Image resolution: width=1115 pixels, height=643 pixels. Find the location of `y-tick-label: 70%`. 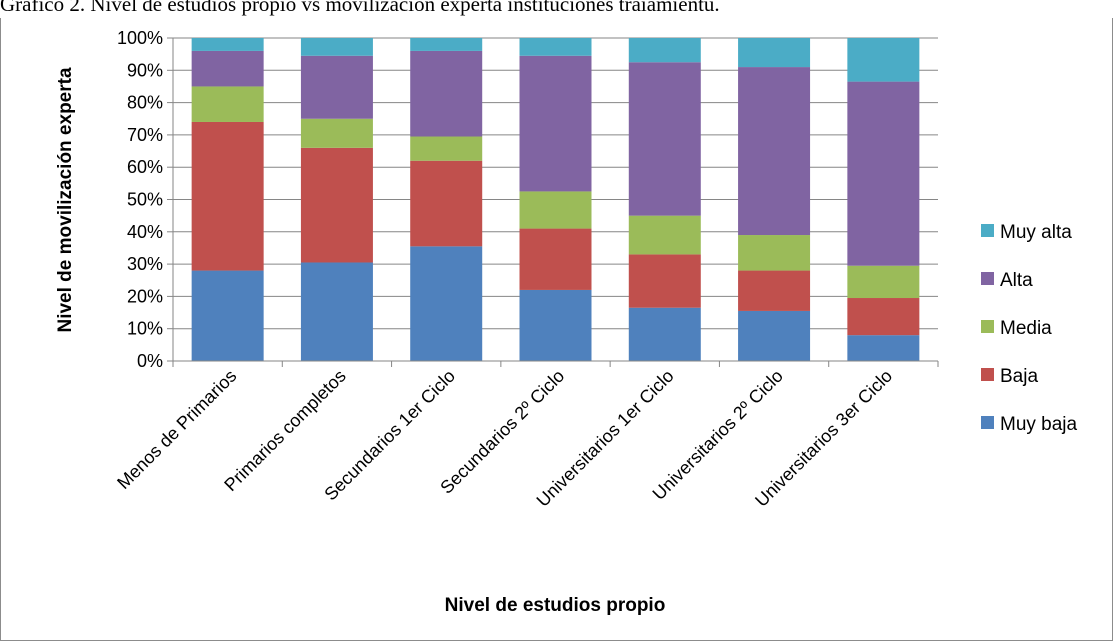

y-tick-label: 70% is located at coordinates (145, 135).